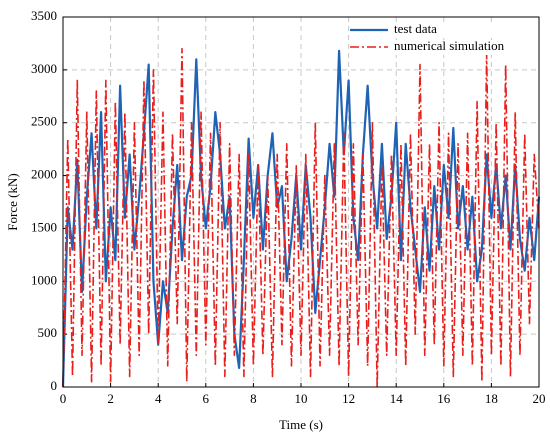 Image resolution: width=550 pixels, height=438 pixels. What do you see at coordinates (449, 45) in the screenshot?
I see `legend-label: numerical simulation` at bounding box center [449, 45].